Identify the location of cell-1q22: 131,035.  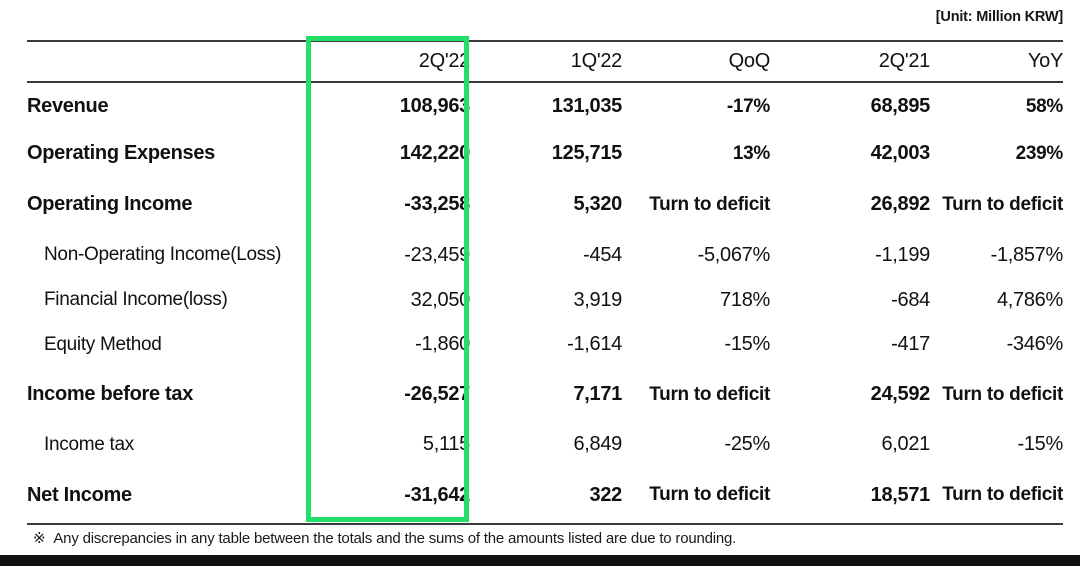
(587, 106).